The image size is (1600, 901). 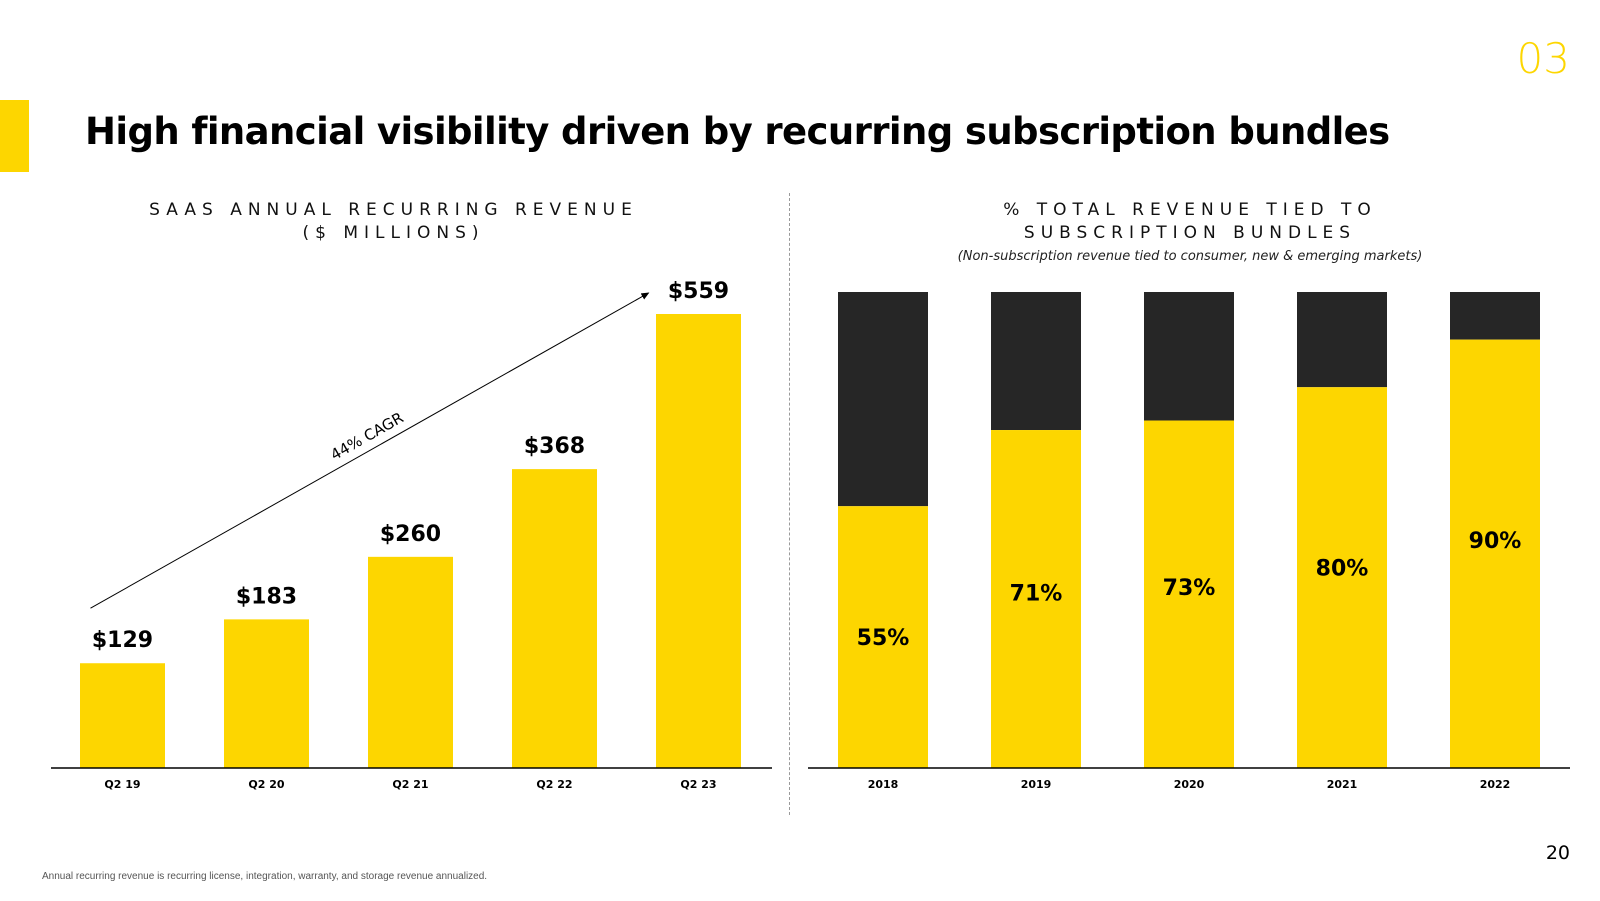 I want to click on arr-data-label: $183, so click(x=266, y=596).